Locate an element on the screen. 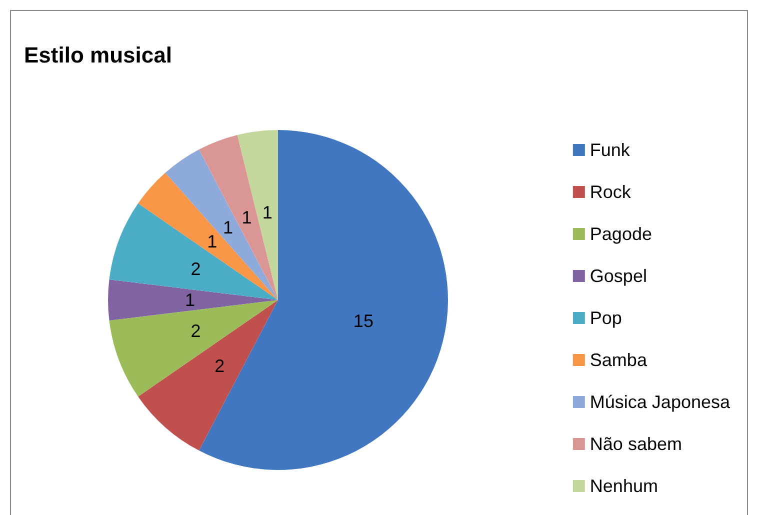 The height and width of the screenshot is (515, 760). legend-label: Funk is located at coordinates (610, 150).